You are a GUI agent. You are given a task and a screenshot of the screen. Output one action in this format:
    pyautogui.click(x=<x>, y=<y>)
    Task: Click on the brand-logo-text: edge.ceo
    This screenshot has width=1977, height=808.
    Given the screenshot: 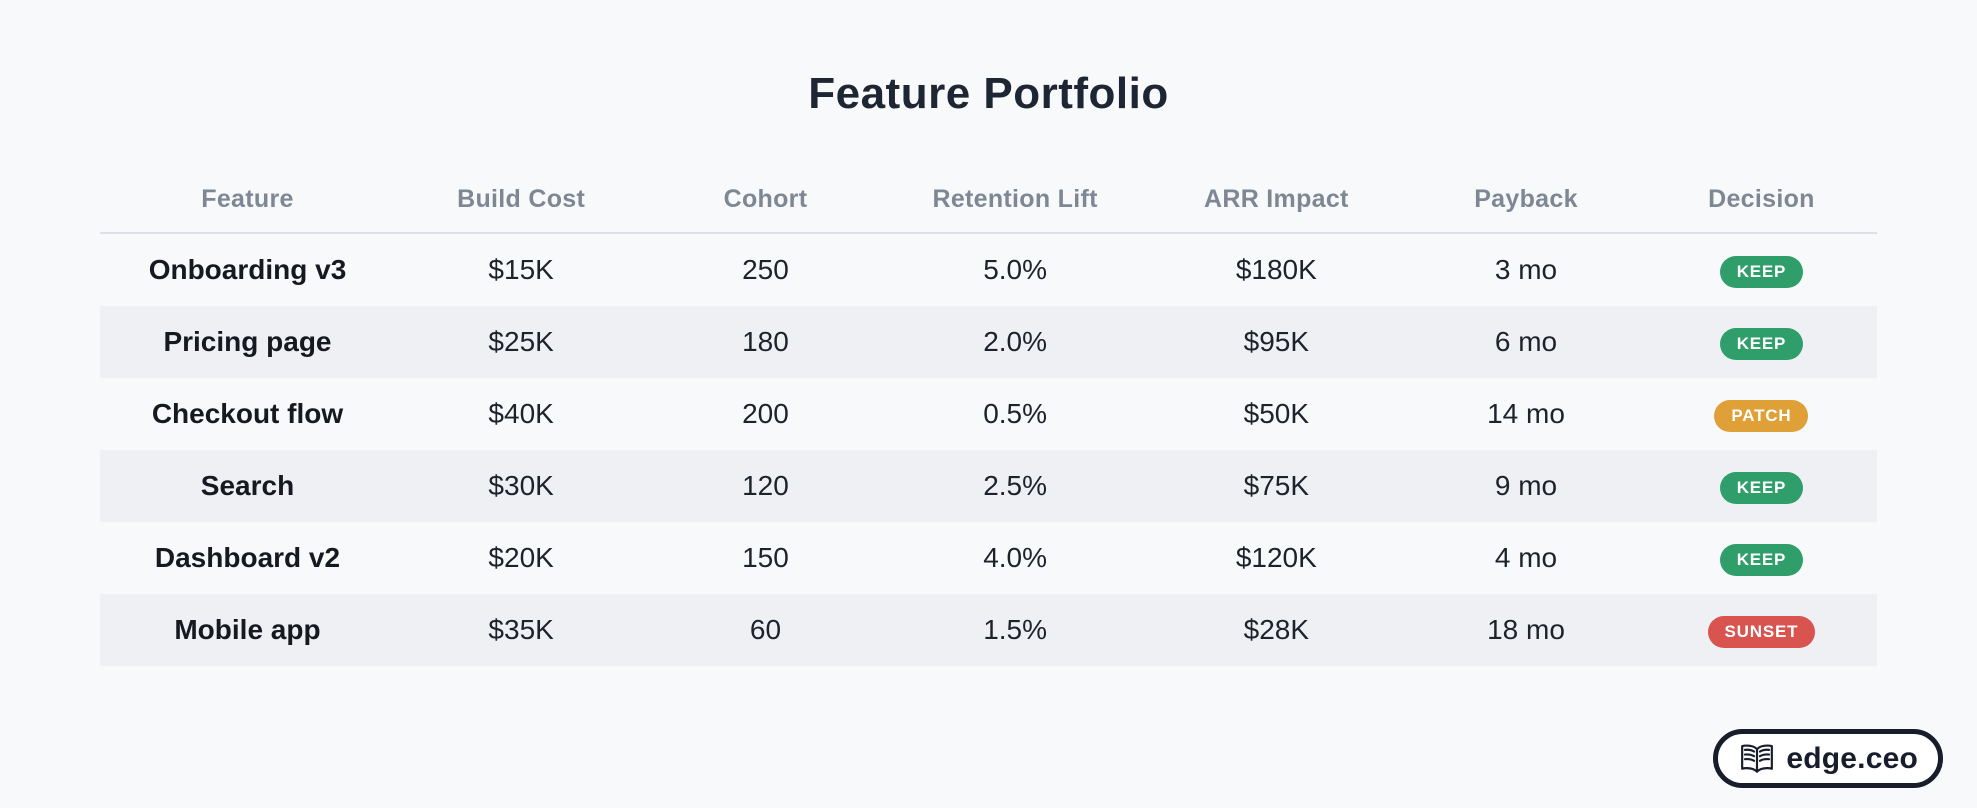 What is the action you would take?
    pyautogui.click(x=1852, y=758)
    